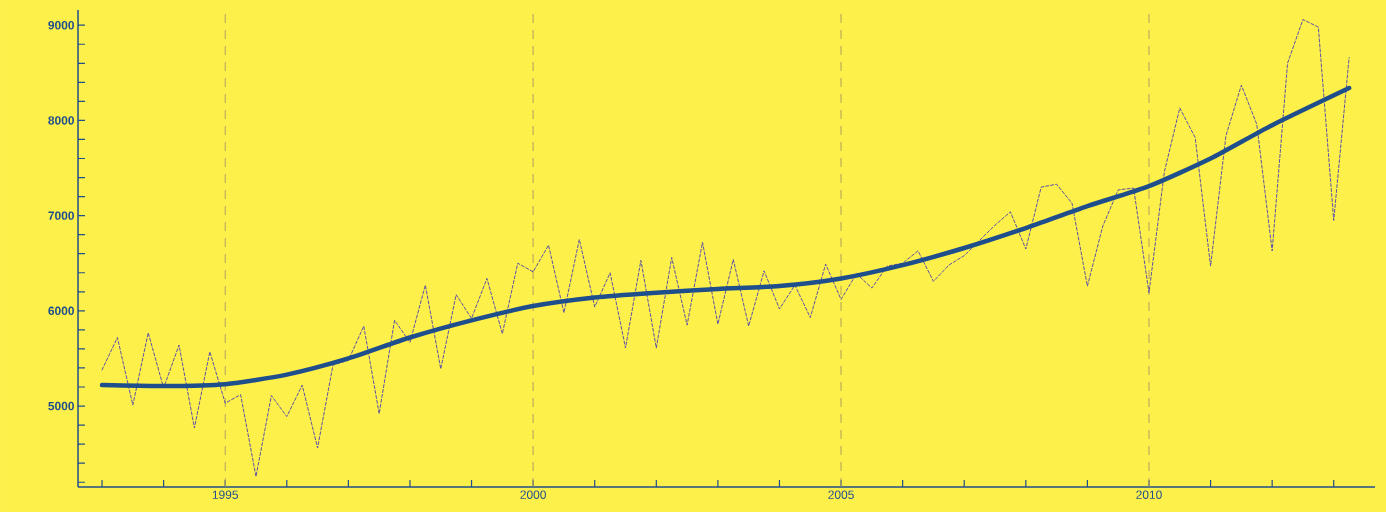 This screenshot has height=512, width=1386. I want to click on y-tick-label: 9000, so click(61, 25).